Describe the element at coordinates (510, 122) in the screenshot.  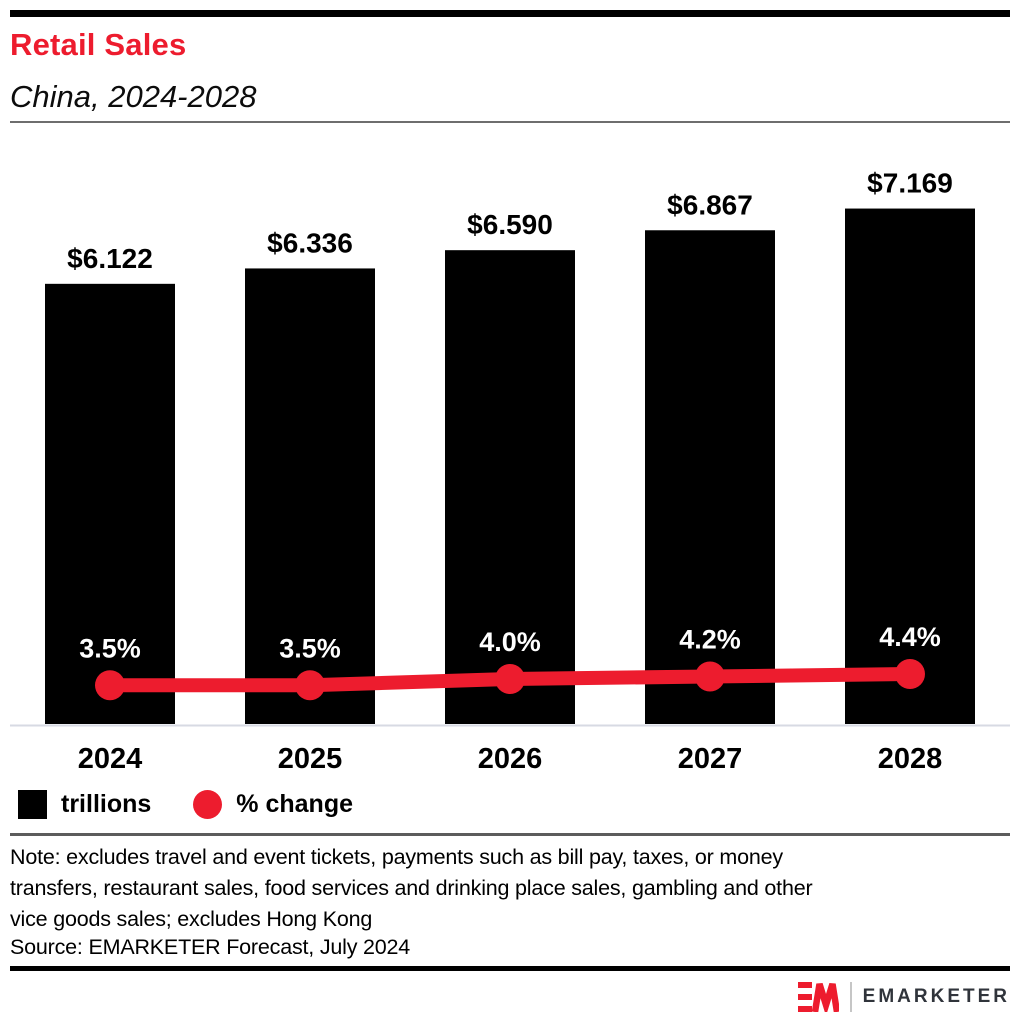
I see `header-divider` at that location.